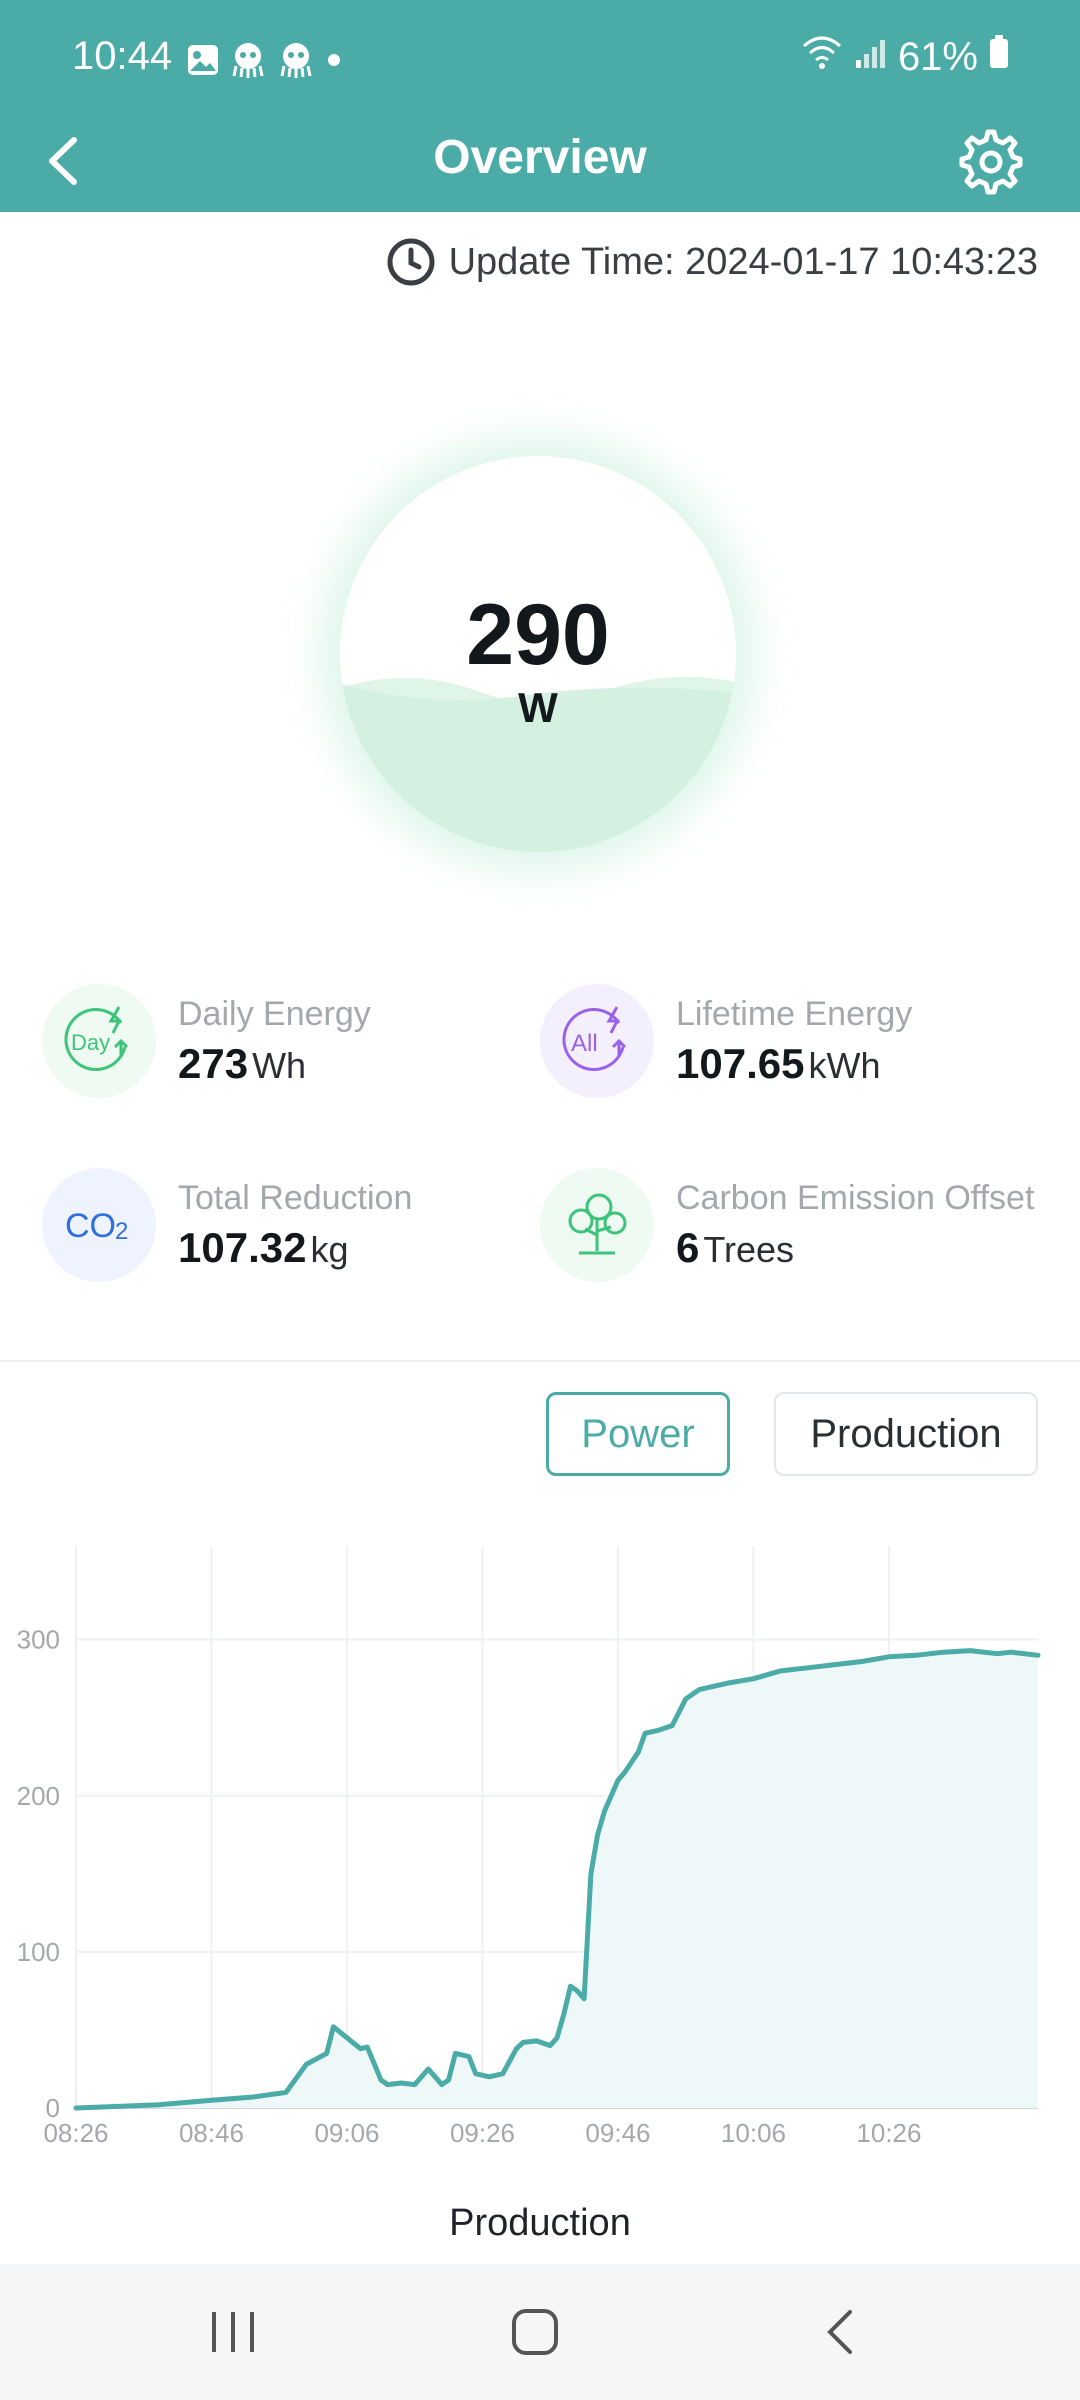  Describe the element at coordinates (638, 1434) in the screenshot. I see `power-tab-button: Power` at that location.